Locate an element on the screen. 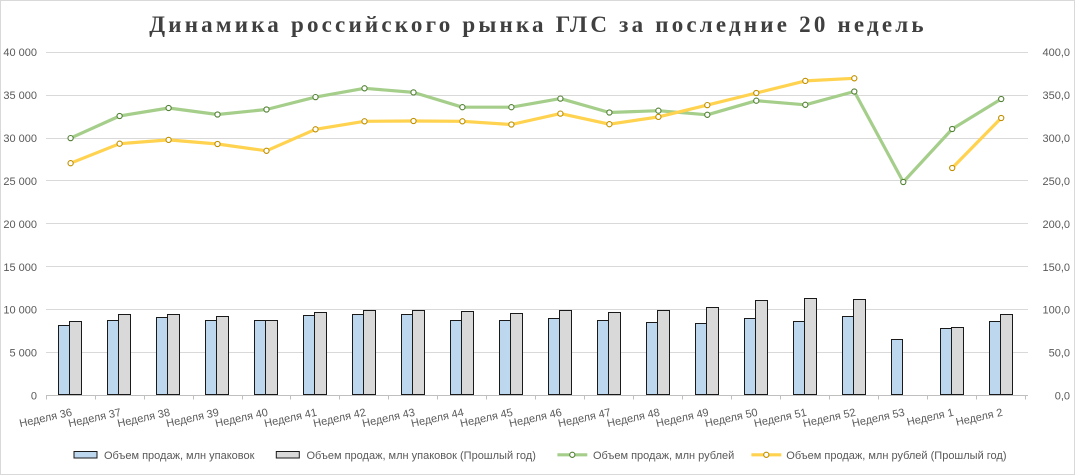  svg-text:Объем продаж, млн упаковок (Пр: Объем продаж, млн упаковок (Прошлый год) is located at coordinates (421, 456).